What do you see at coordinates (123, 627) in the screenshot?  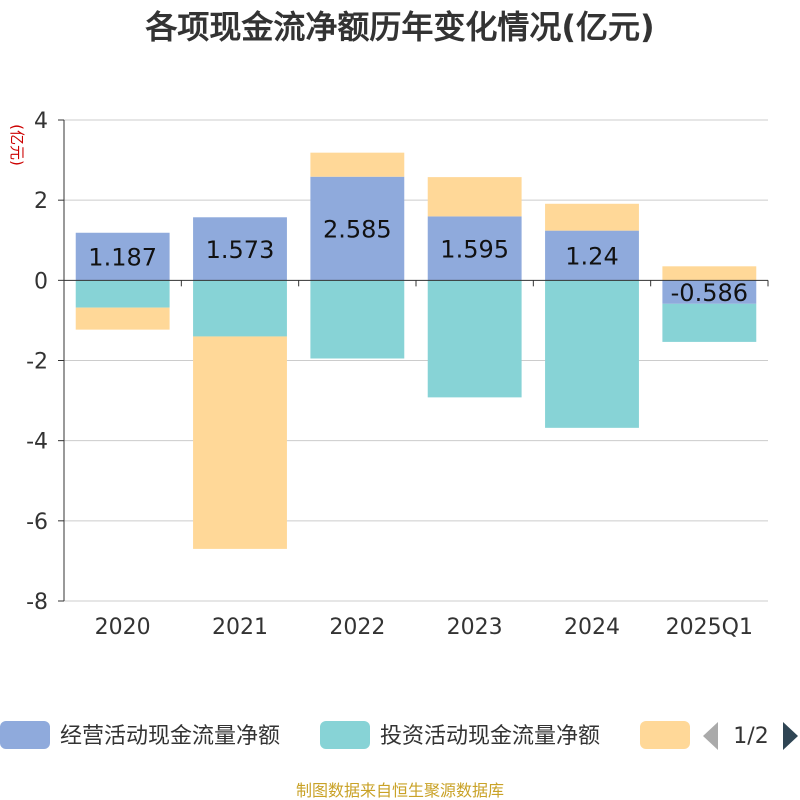 I see `x-tick-label: 2020` at bounding box center [123, 627].